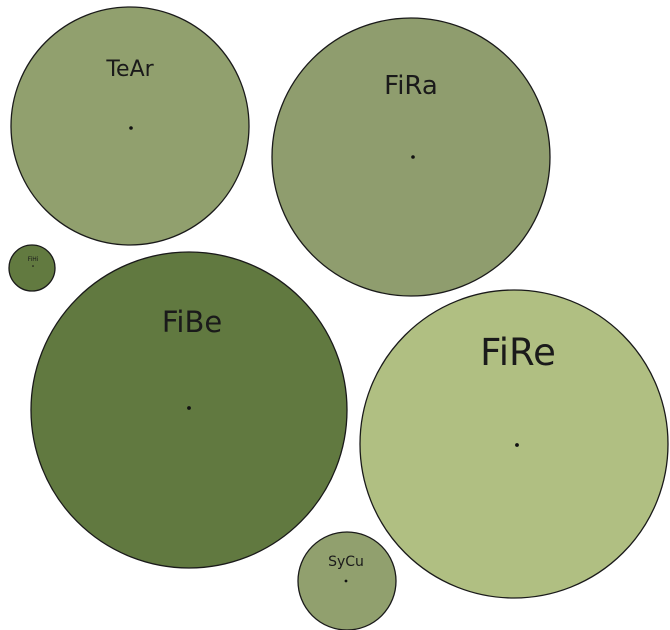  What do you see at coordinates (517, 445) in the screenshot?
I see `bubble-fire-center` at bounding box center [517, 445].